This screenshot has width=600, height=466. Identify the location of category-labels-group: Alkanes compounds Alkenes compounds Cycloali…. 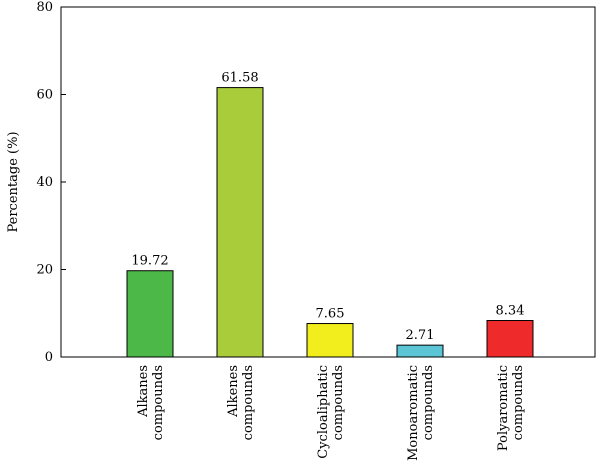
(331, 413).